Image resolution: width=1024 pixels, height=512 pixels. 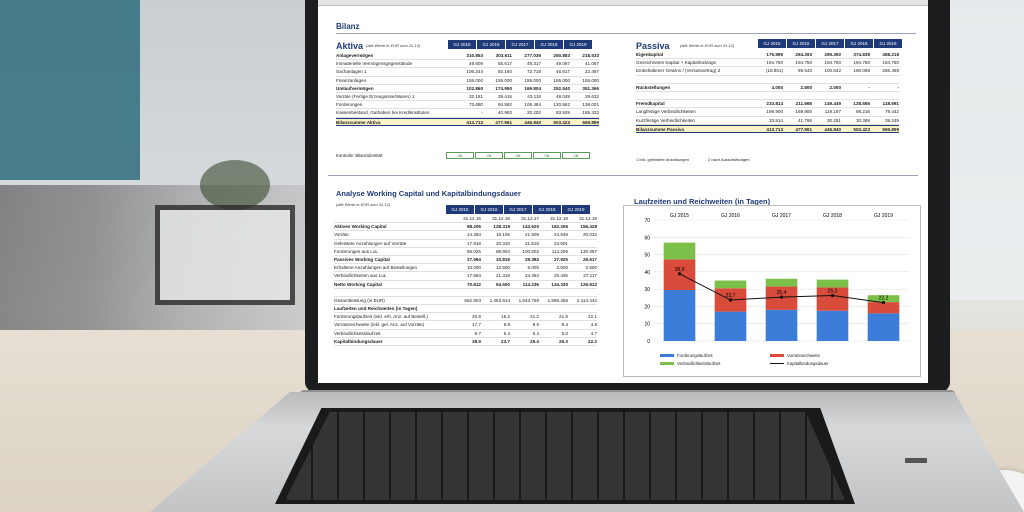 What do you see at coordinates (358, 284) in the screenshot?
I see `row-label: Netto Working Capital` at bounding box center [358, 284].